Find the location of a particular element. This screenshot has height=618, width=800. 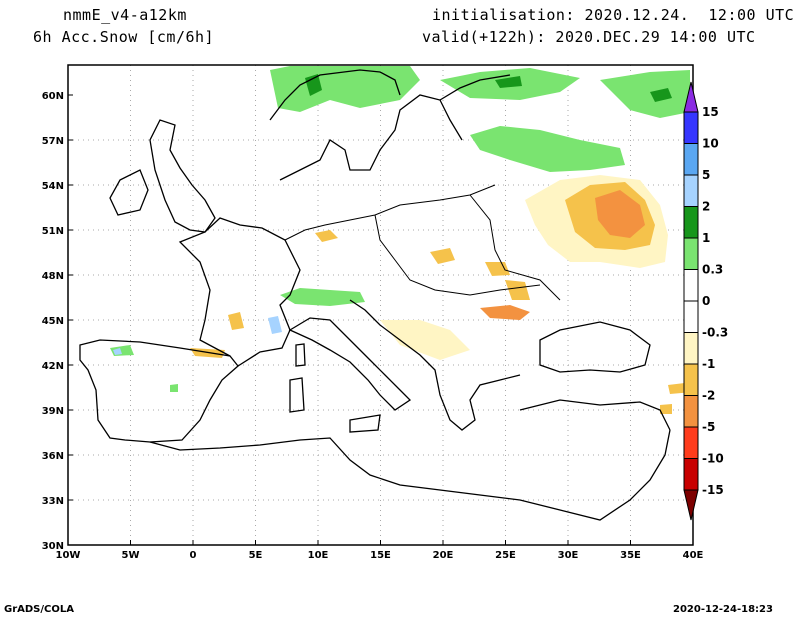

colorbar: 15 10 5 2 1 0.3 0 -0.3 -1 -2 -5 -10 -15 is located at coordinates (705, 301).